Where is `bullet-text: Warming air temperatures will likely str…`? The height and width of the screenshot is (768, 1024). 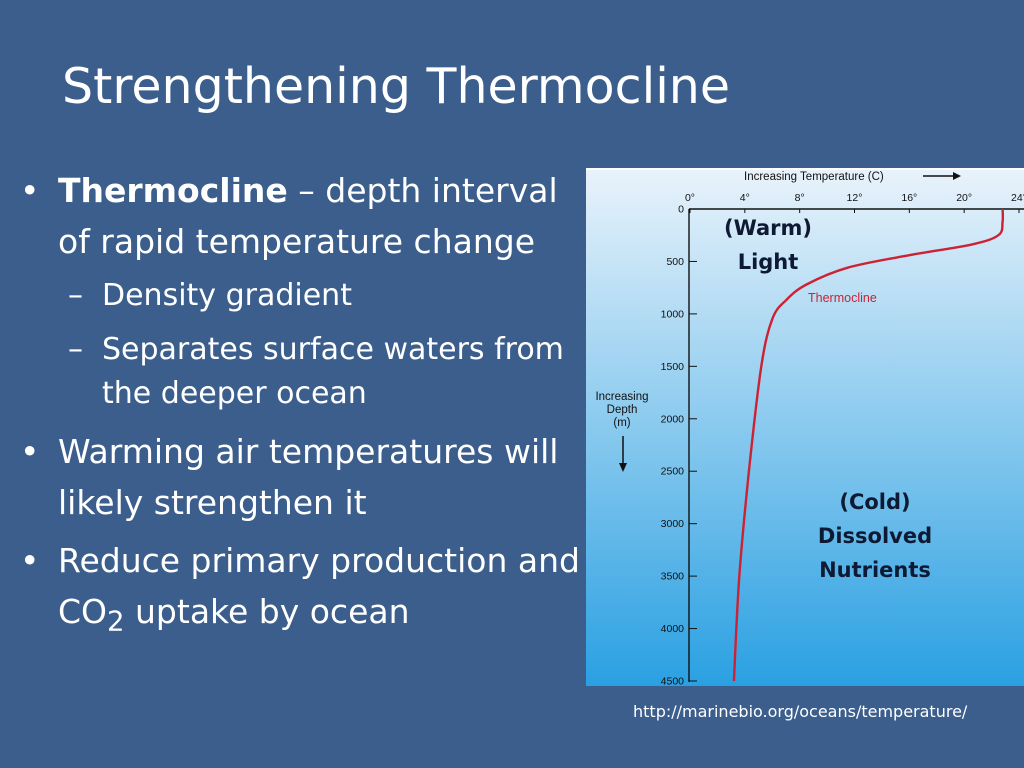
bullet-text: Warming air temperatures will likely str… is located at coordinates (308, 477).